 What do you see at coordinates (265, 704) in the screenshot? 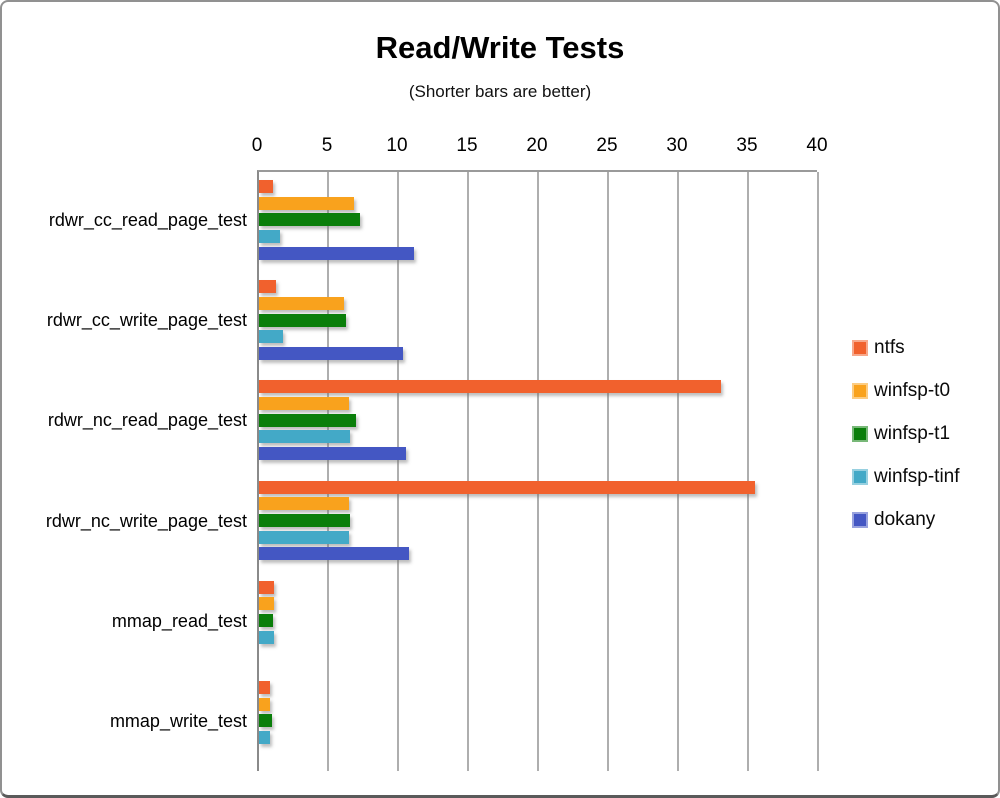
I see `bar-mmap_write_test-winfsp-t0` at bounding box center [265, 704].